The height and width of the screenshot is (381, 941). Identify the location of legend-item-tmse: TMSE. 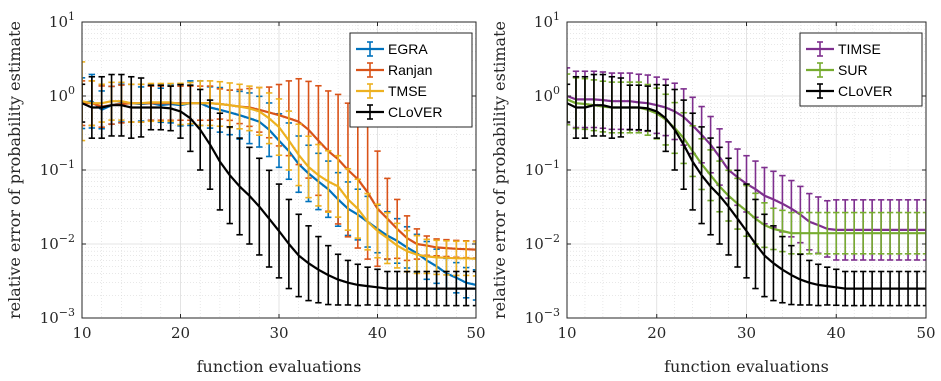
(391, 91).